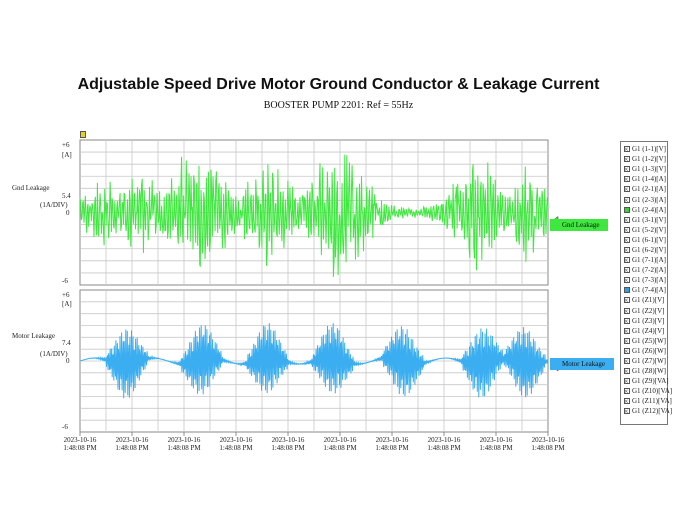 The image size is (677, 508). Describe the element at coordinates (649, 199) in the screenshot. I see `legend-label: G1 (2-3)[A]` at that location.